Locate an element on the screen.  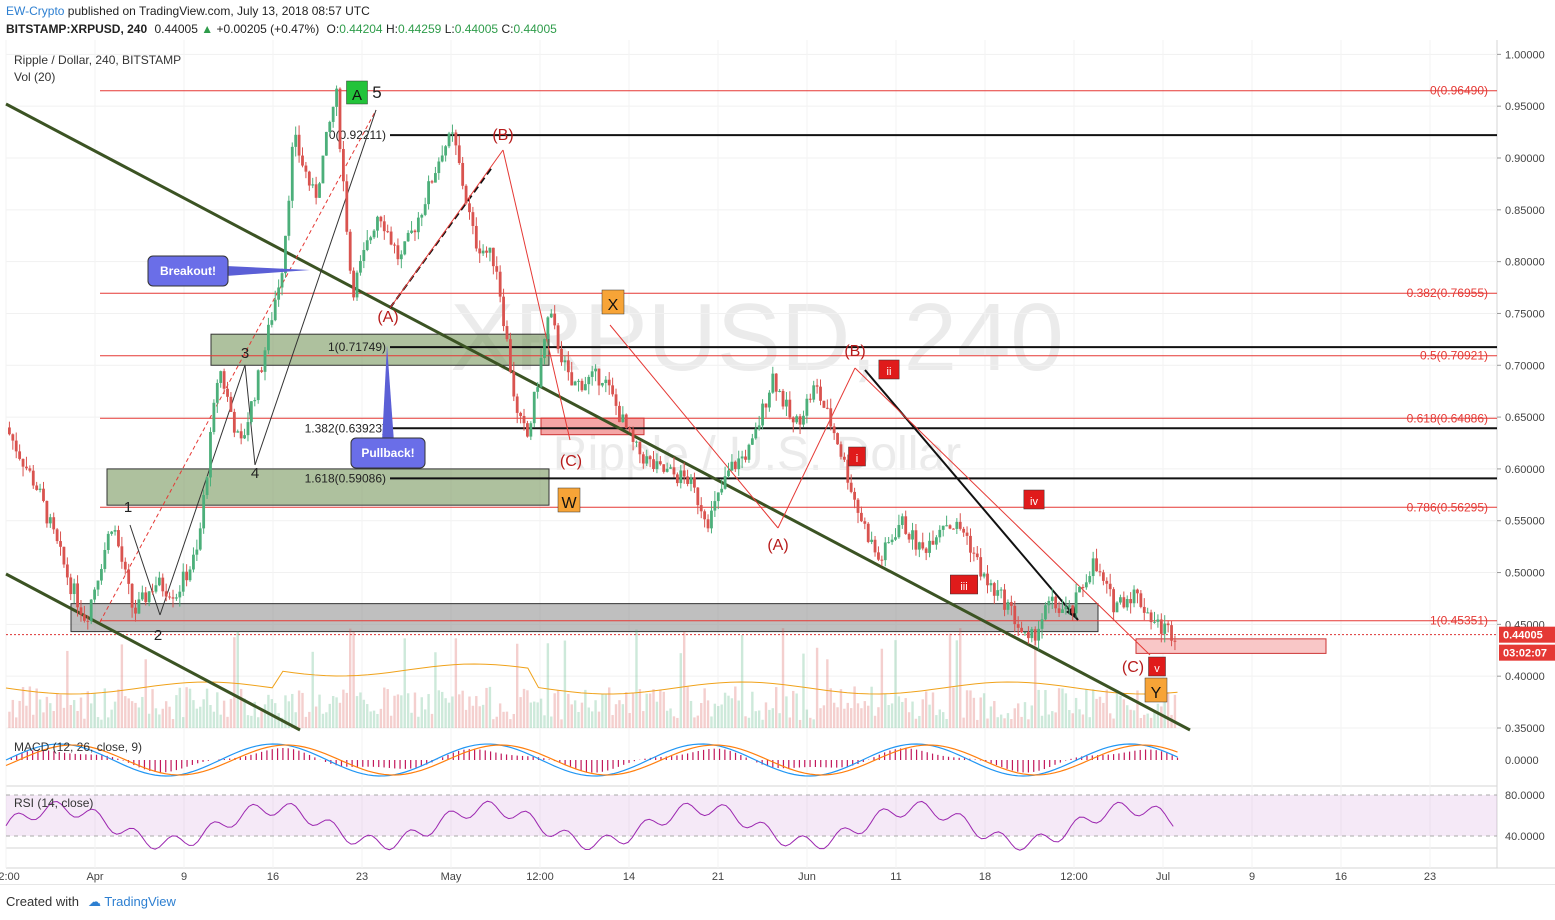
watermark-symbol: XRPUSD, 240 is located at coordinates (757, 337).